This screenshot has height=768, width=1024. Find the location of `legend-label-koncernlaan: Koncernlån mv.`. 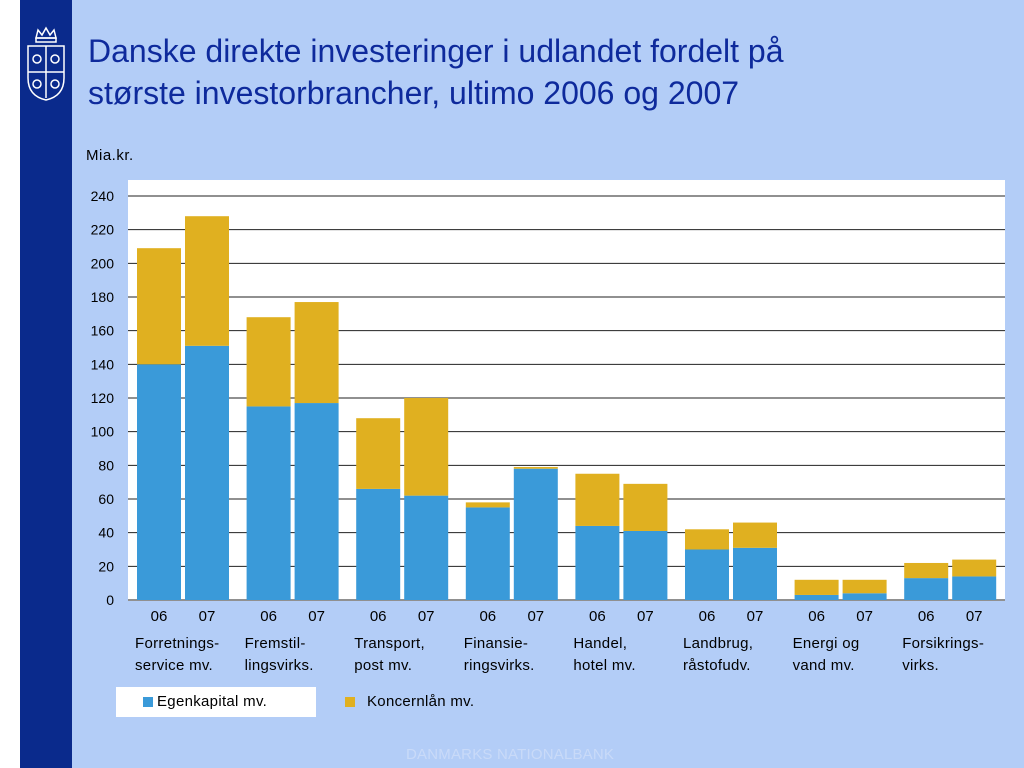

legend-label-koncernlaan: Koncernlån mv. is located at coordinates (421, 701).